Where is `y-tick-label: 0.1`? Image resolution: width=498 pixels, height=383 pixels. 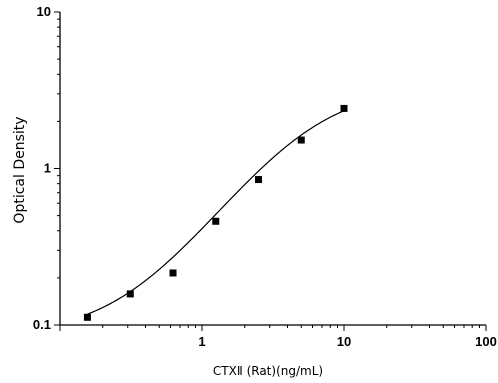
y-tick-label: 0.1 is located at coordinates (42, 324).